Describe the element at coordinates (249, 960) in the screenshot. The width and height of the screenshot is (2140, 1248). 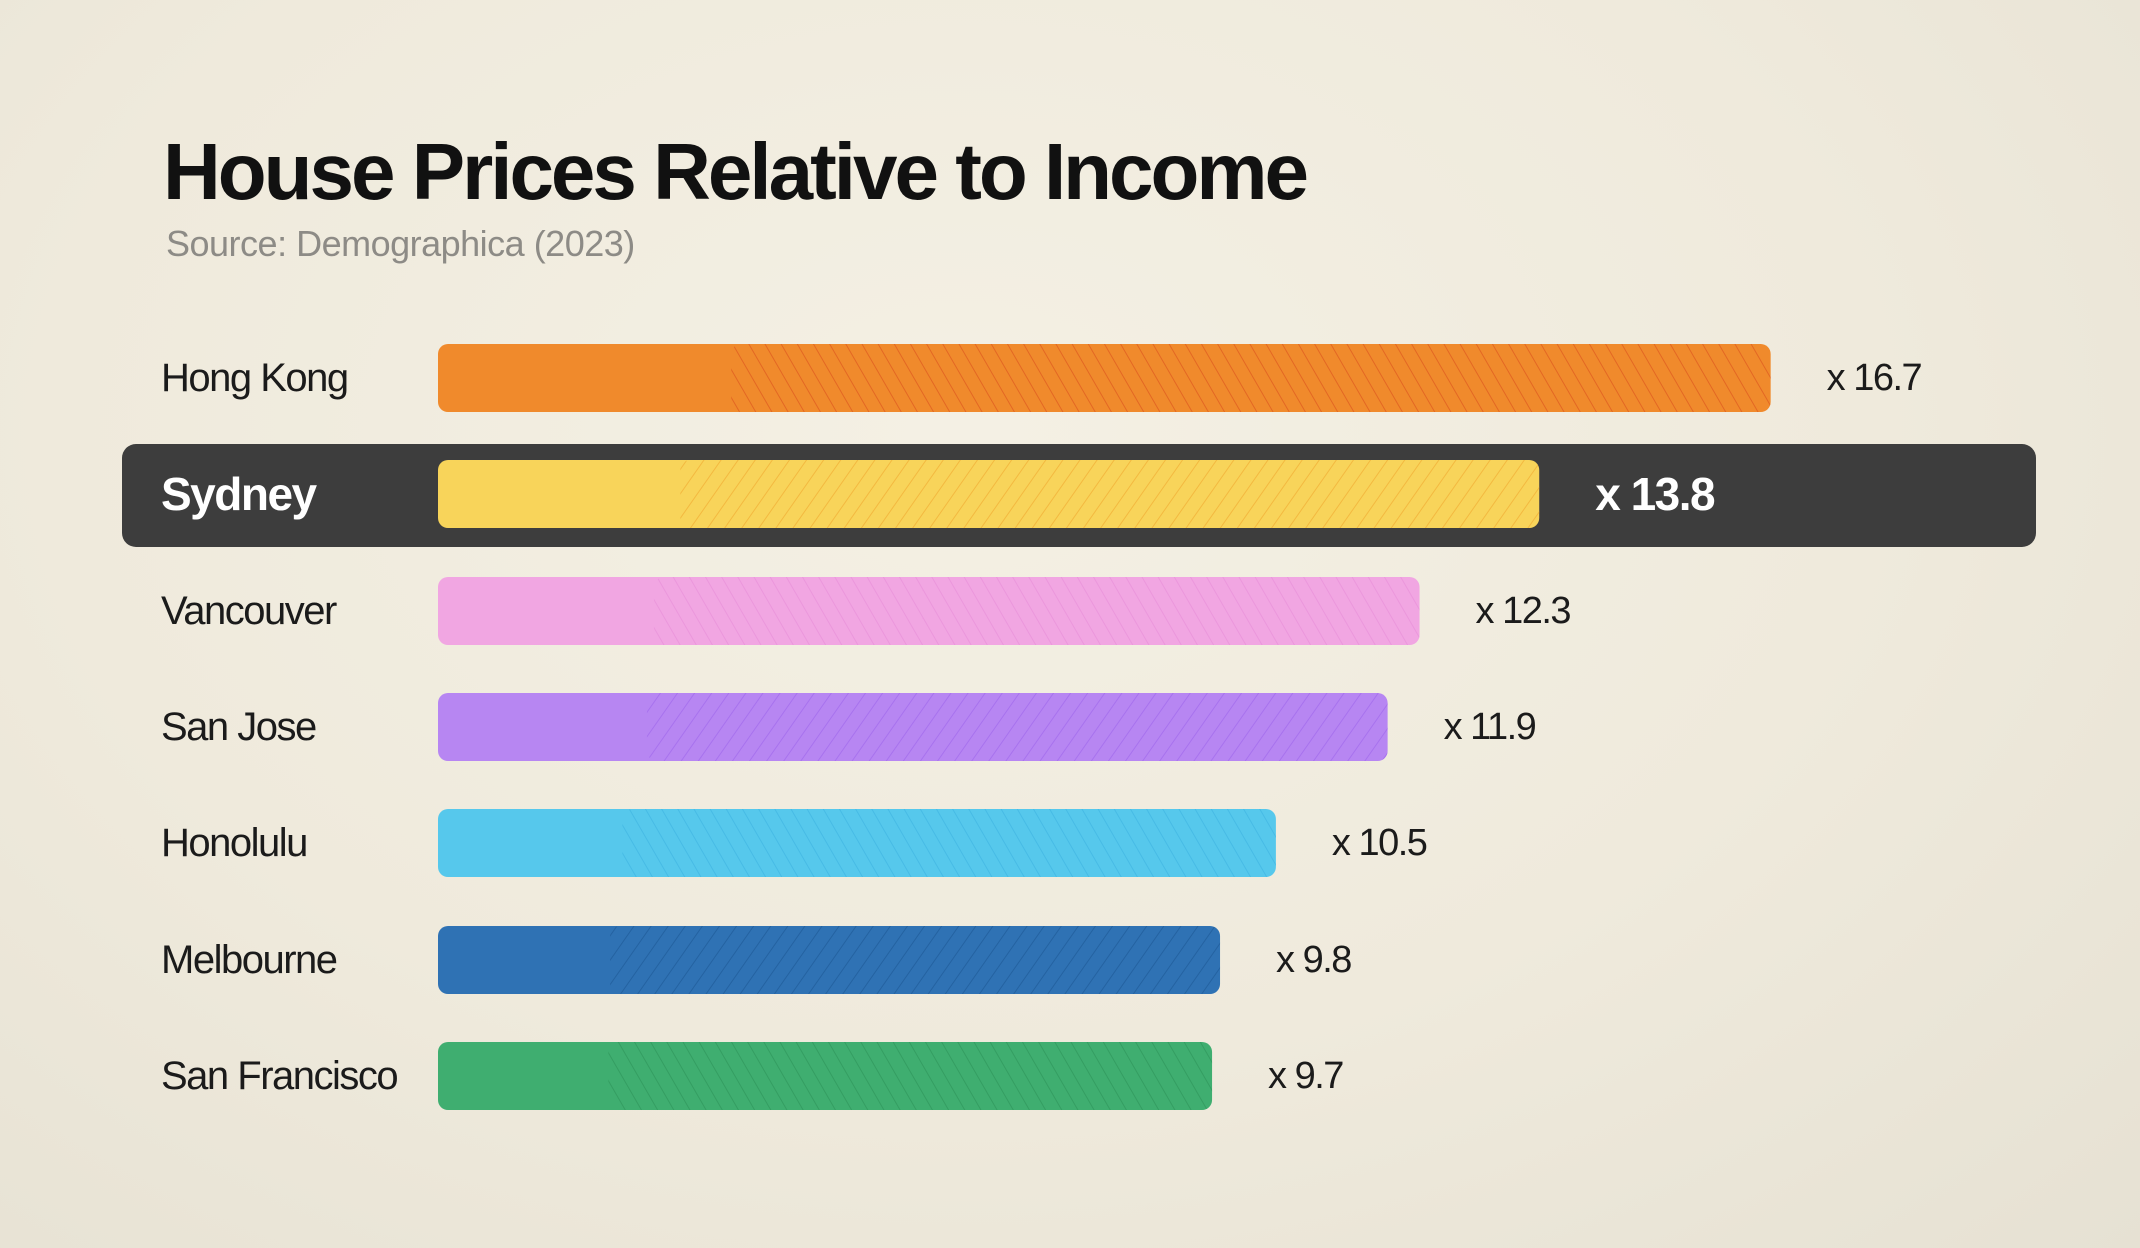
I see `category-label: Melbourne` at that location.